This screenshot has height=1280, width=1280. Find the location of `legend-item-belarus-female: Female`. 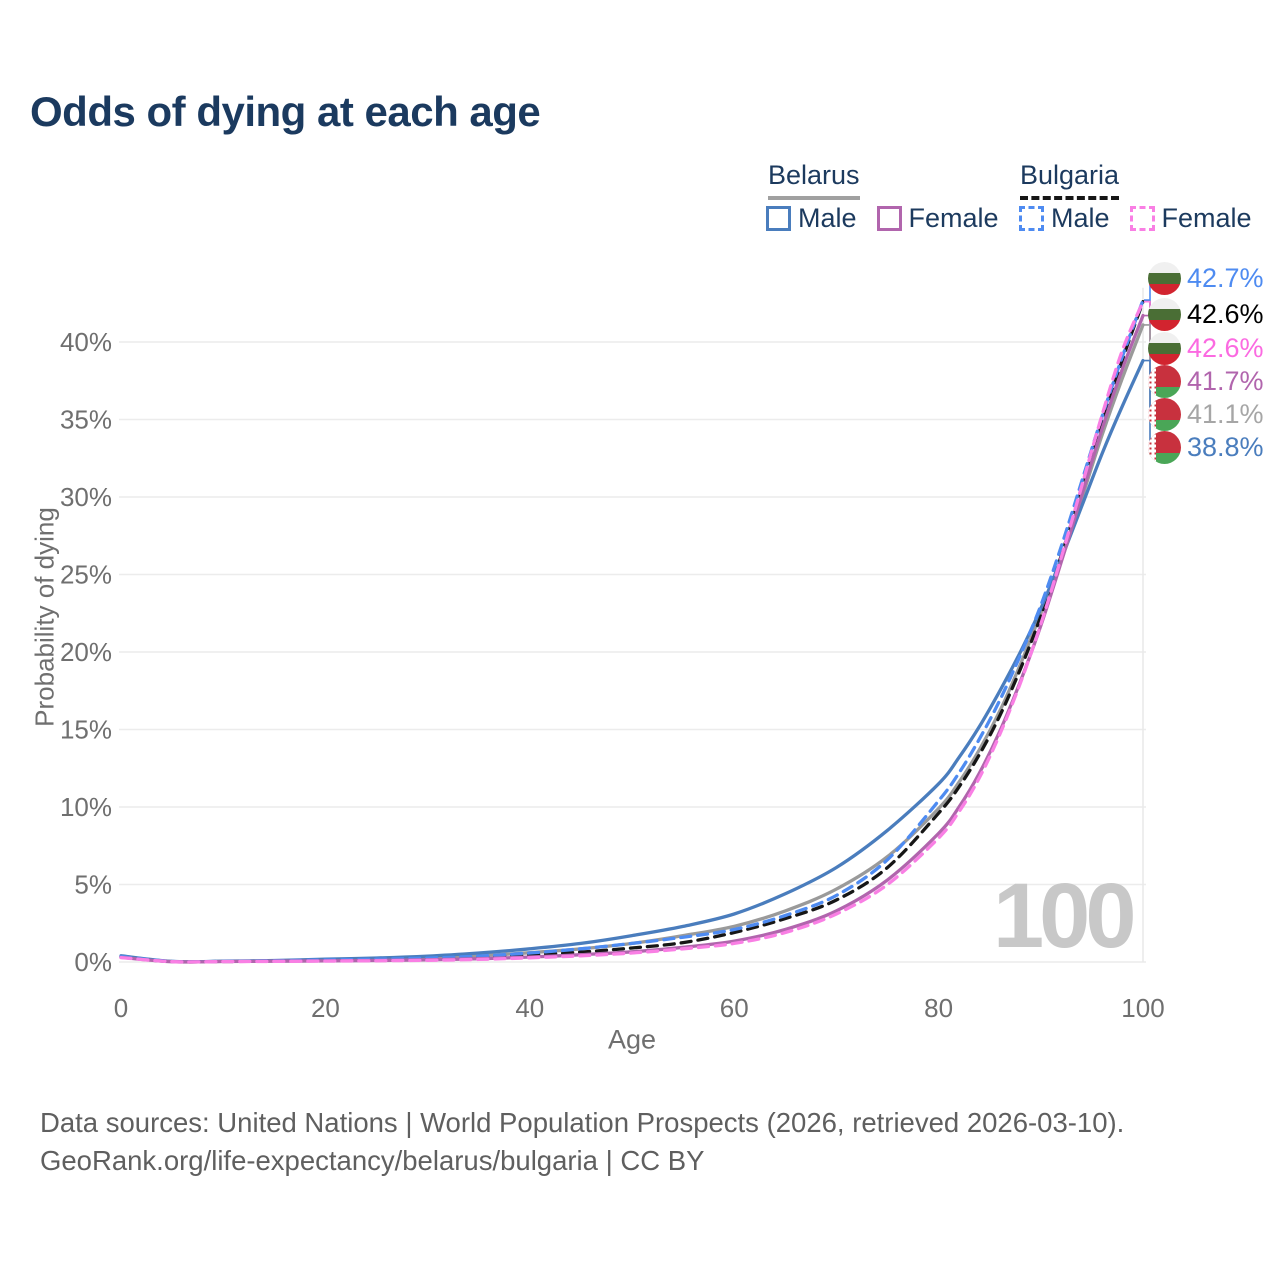

legend-item-belarus-female: Female is located at coordinates (937, 218).